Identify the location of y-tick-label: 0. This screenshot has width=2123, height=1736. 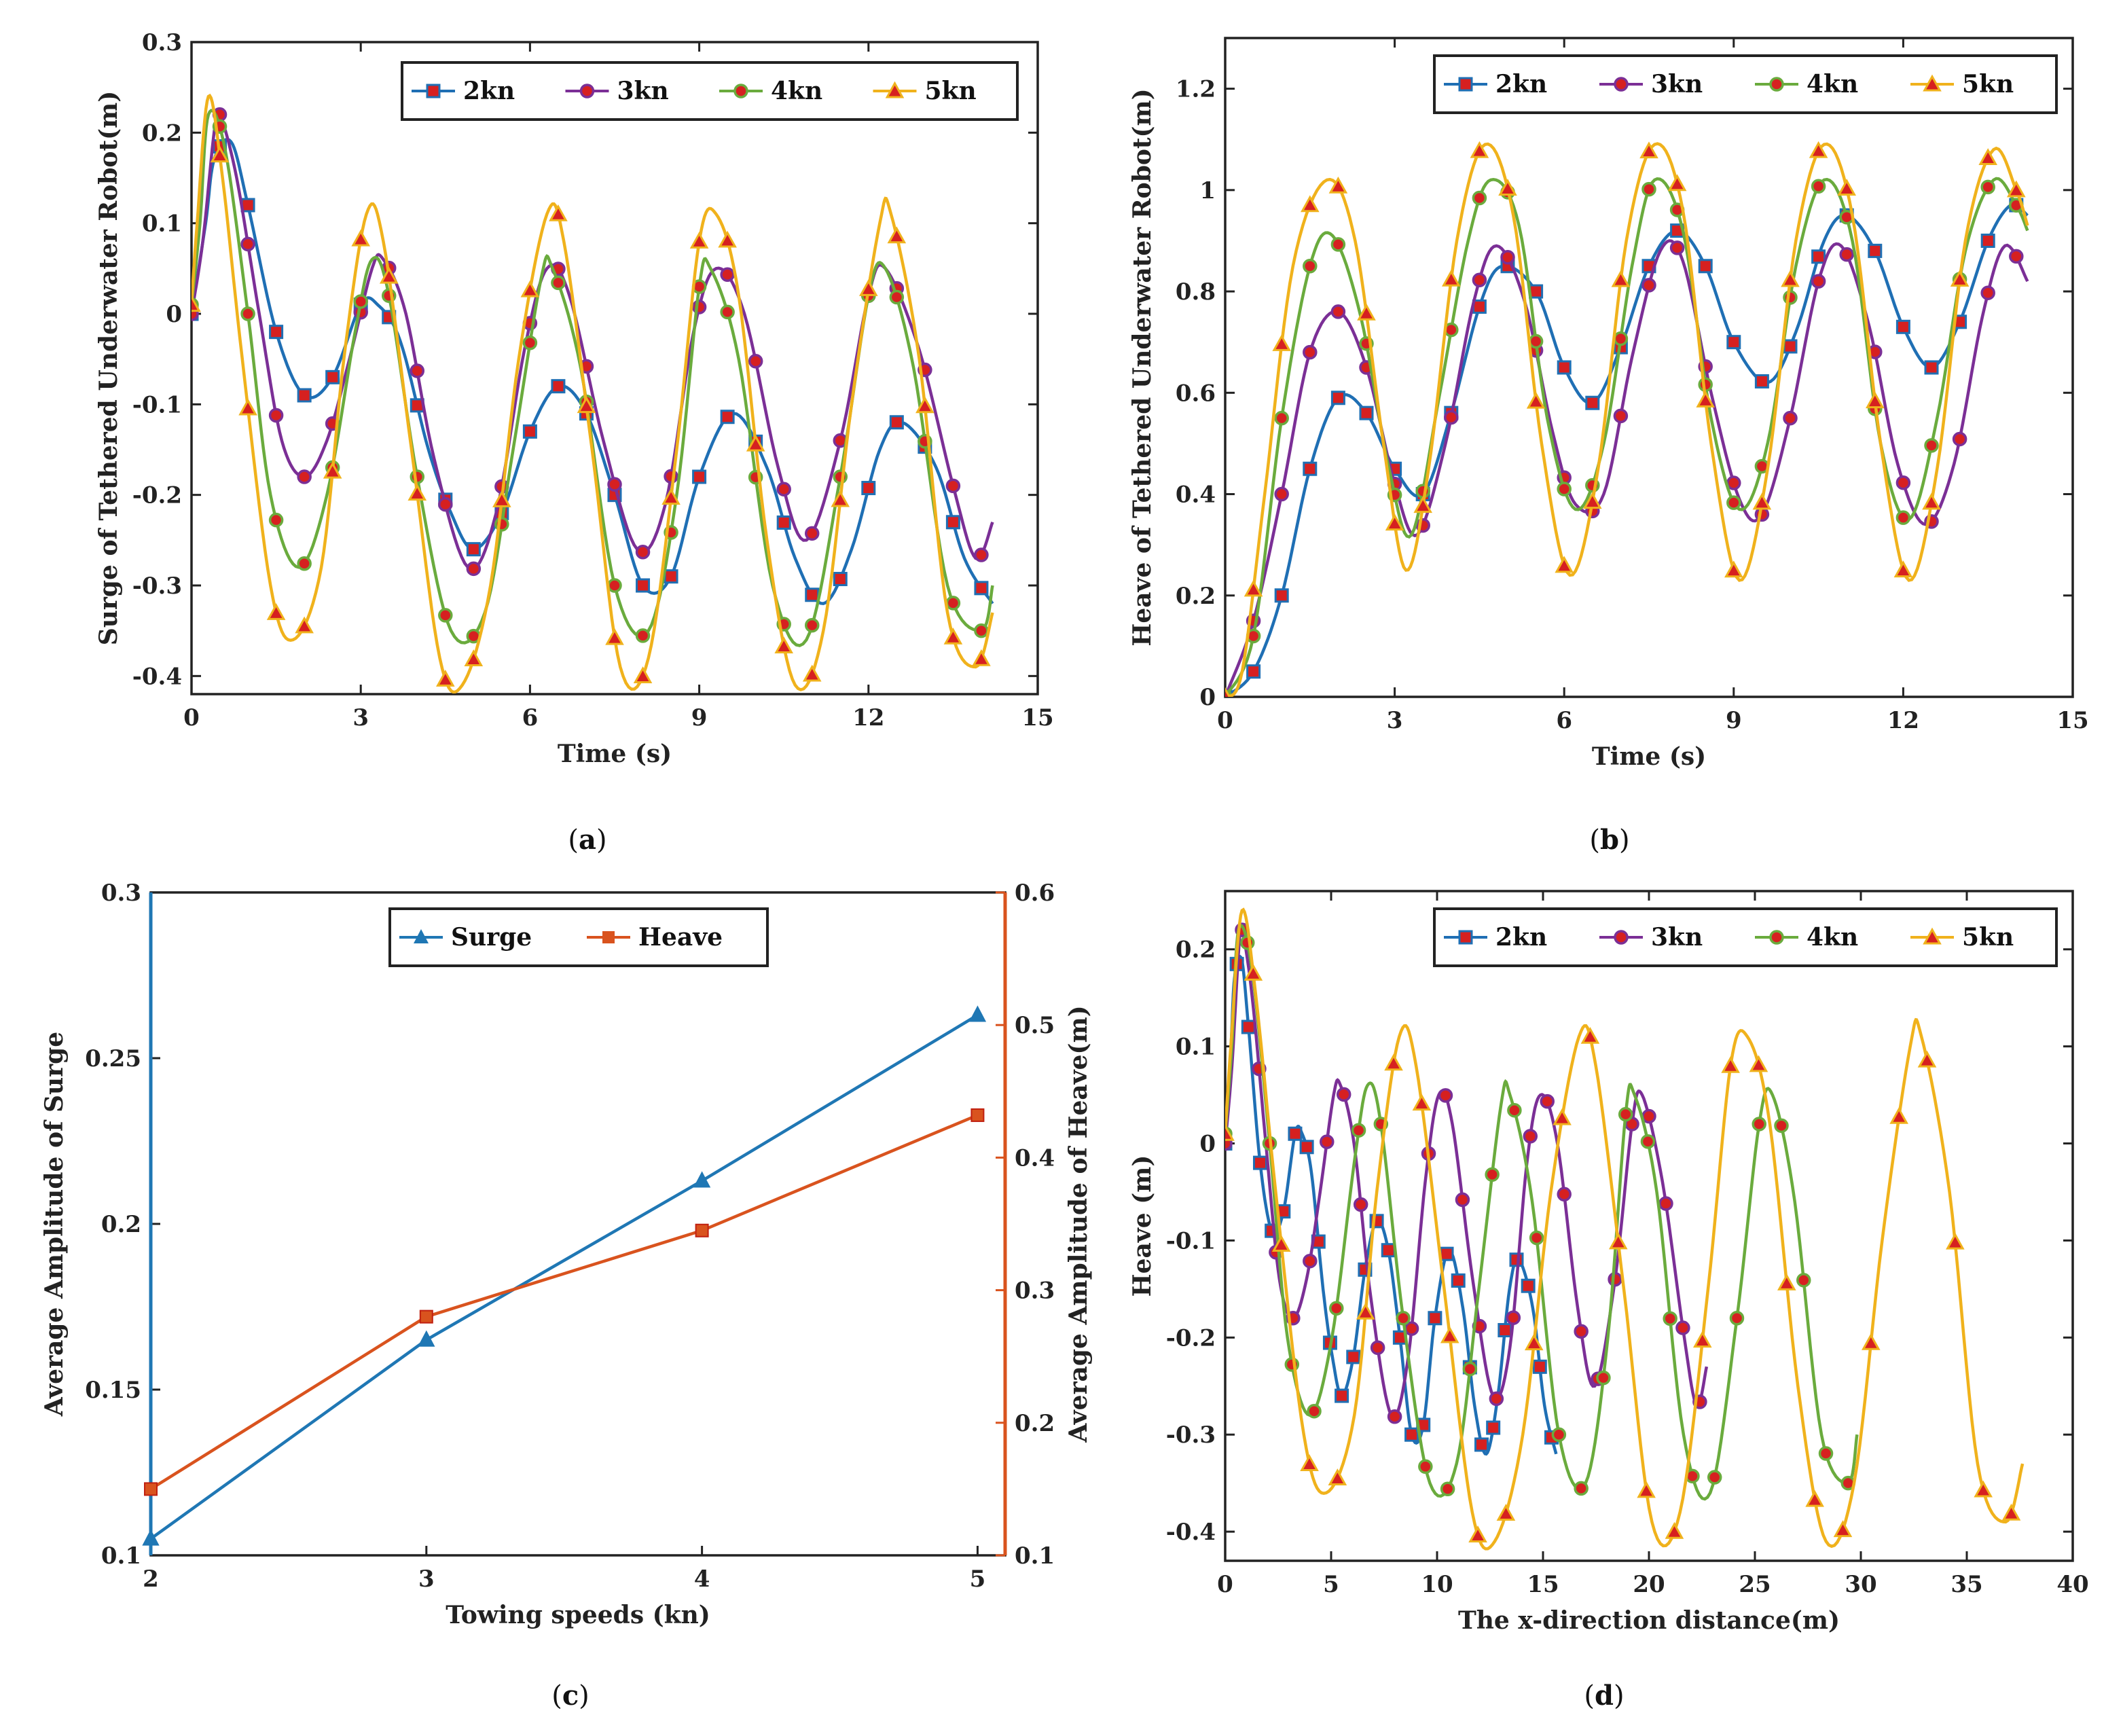
(1207, 1144).